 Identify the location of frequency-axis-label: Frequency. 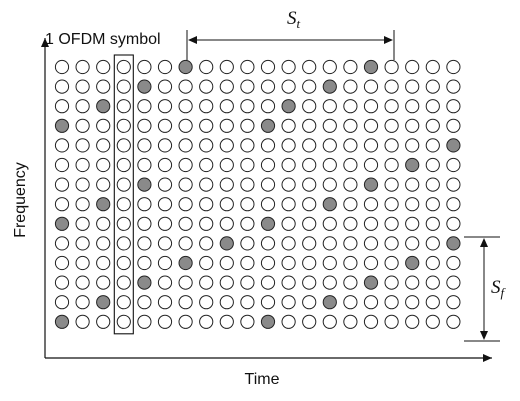
(20, 200).